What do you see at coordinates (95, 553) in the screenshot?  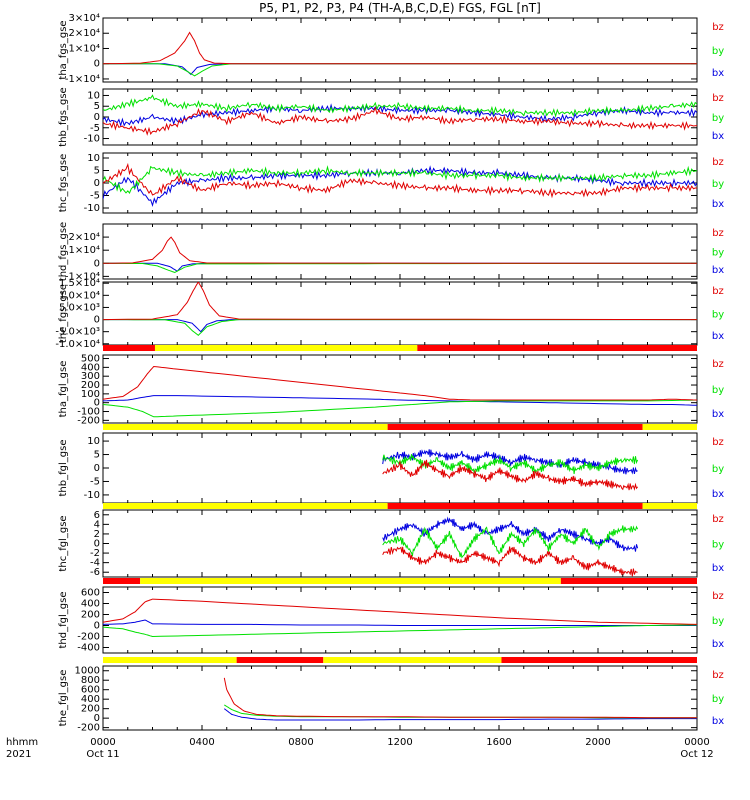 I see `y-tick-label: -2` at bounding box center [95, 553].